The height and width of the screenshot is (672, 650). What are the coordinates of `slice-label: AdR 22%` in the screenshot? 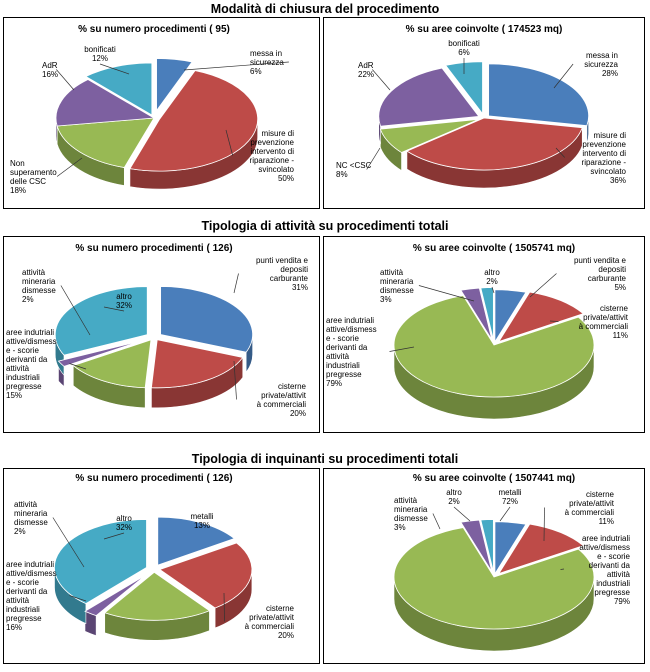 It's located at (366, 70).